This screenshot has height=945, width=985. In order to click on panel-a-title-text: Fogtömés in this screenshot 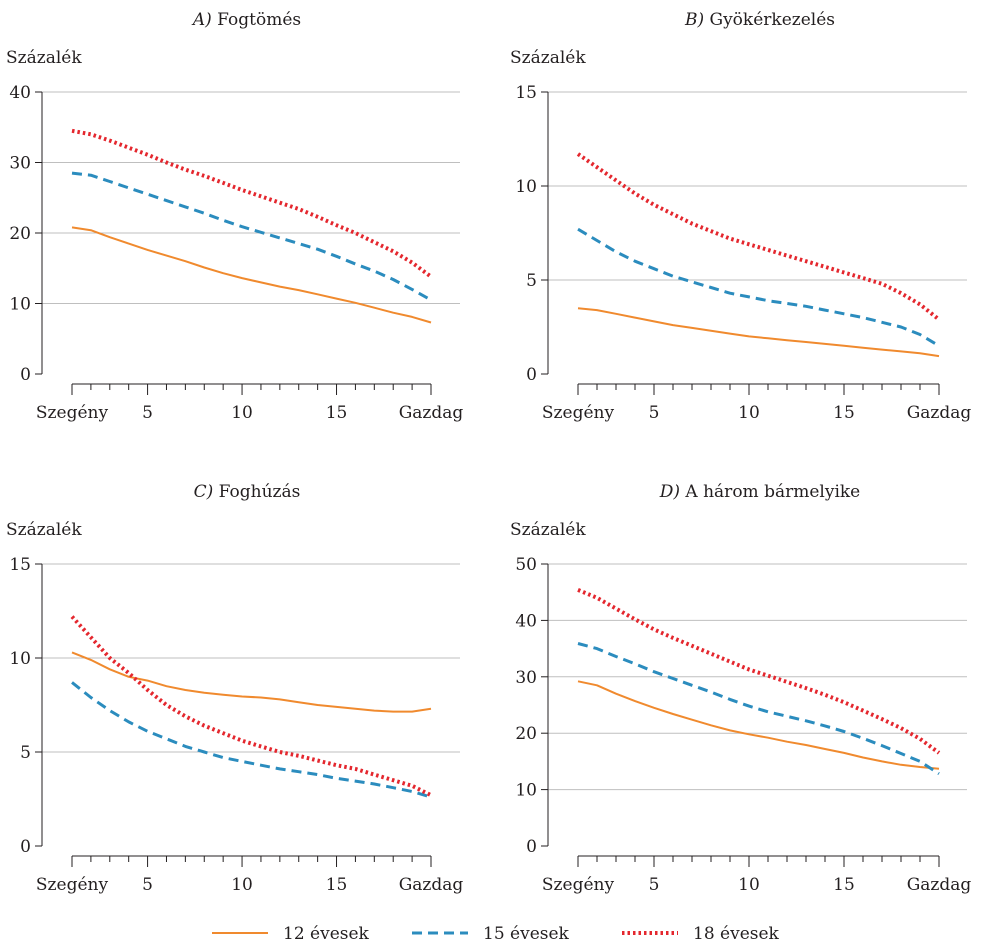, I will do `click(259, 20)`.